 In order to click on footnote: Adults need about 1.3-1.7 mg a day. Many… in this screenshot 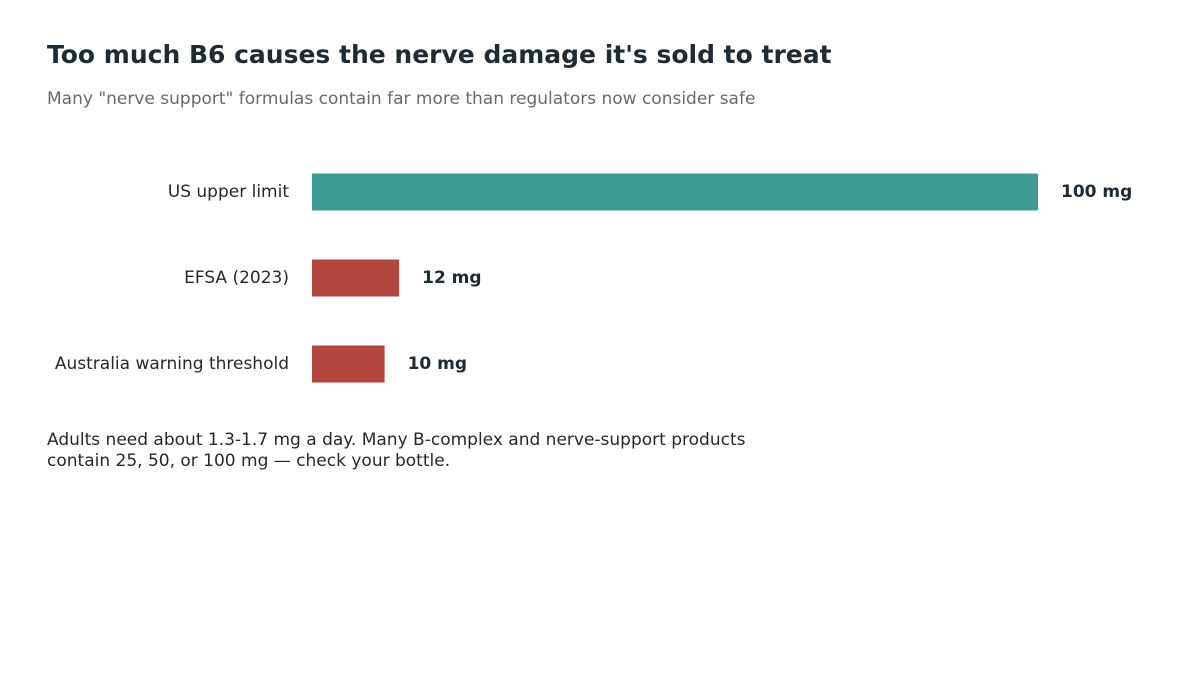, I will do `click(396, 450)`.